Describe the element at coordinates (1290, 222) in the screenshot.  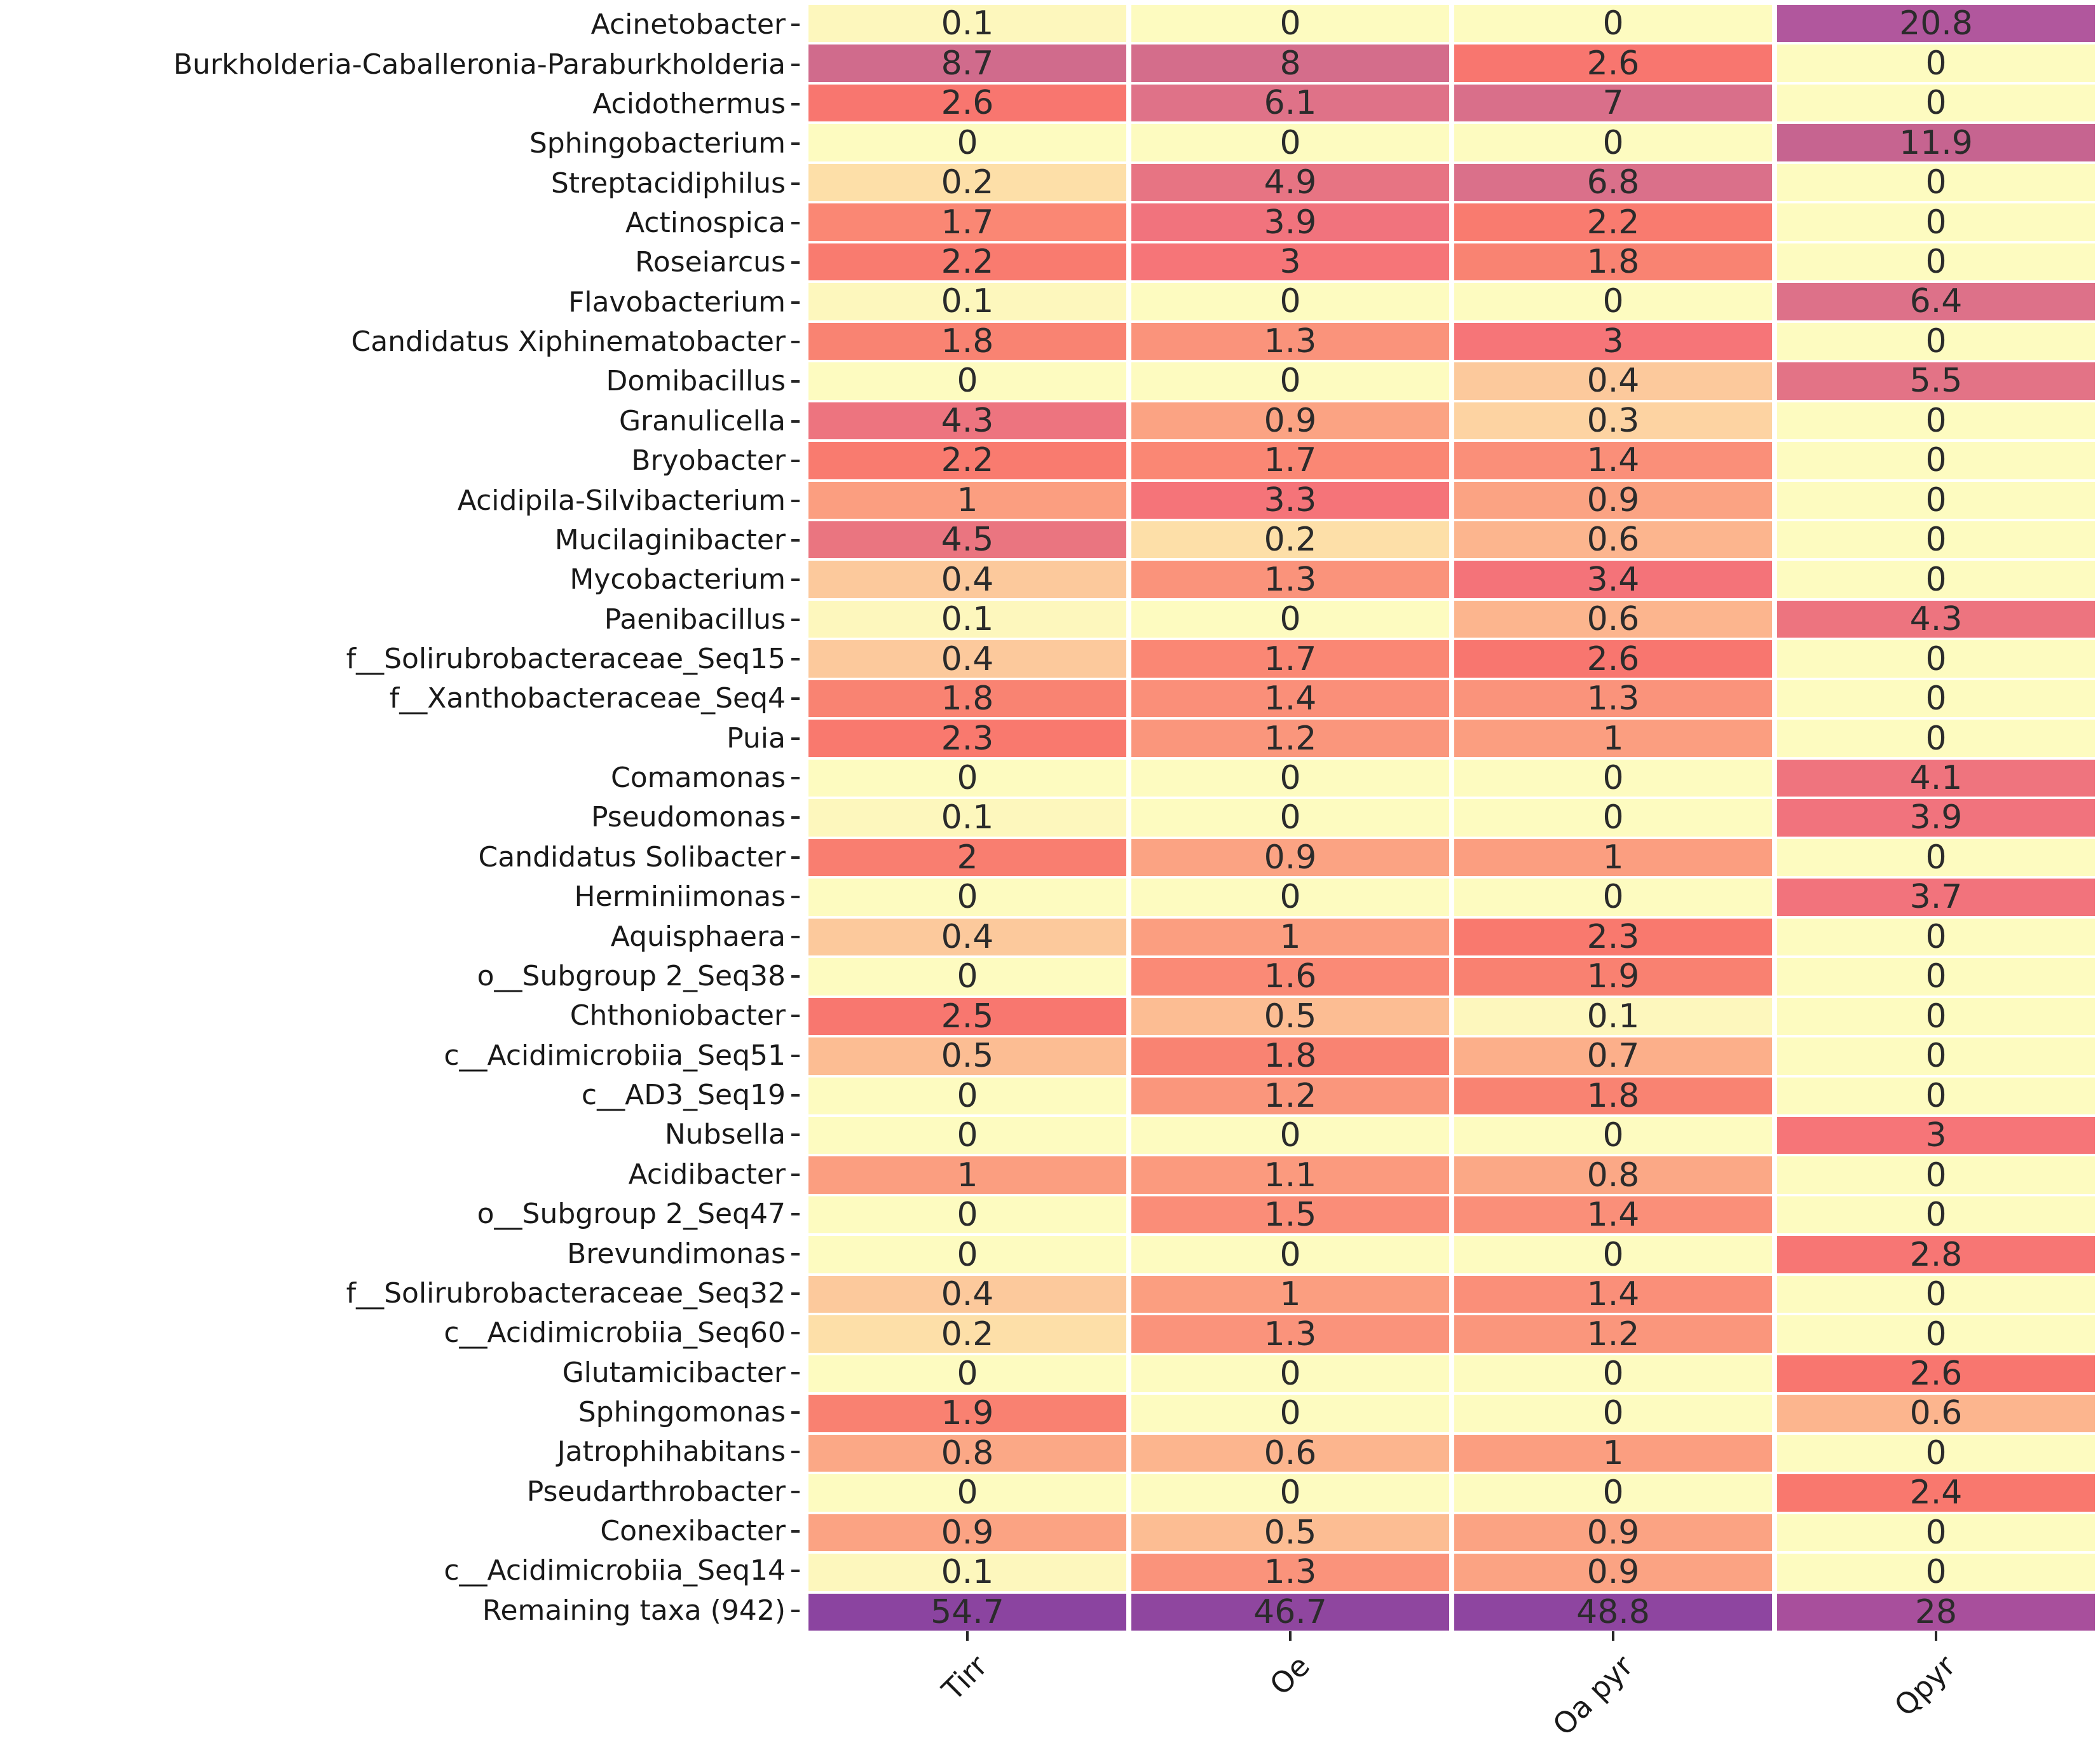
I see `cell-value: 3.9` at that location.